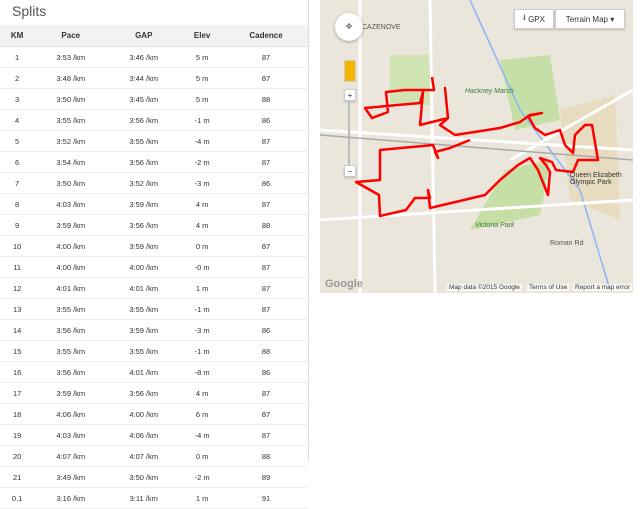 The width and height of the screenshot is (640, 509). I want to click on table-cell: 21, so click(17, 477).